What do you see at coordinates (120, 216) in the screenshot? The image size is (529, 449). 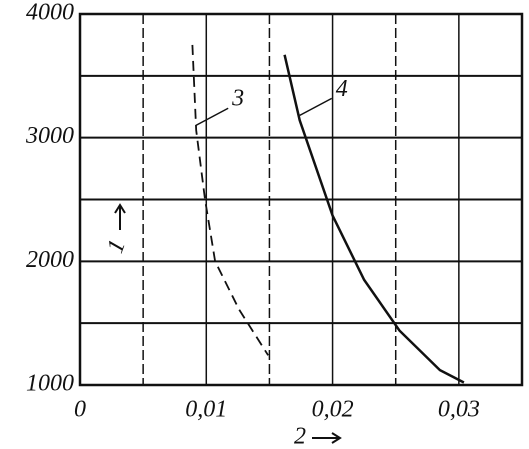 I see `y-axis-arrow` at bounding box center [120, 216].